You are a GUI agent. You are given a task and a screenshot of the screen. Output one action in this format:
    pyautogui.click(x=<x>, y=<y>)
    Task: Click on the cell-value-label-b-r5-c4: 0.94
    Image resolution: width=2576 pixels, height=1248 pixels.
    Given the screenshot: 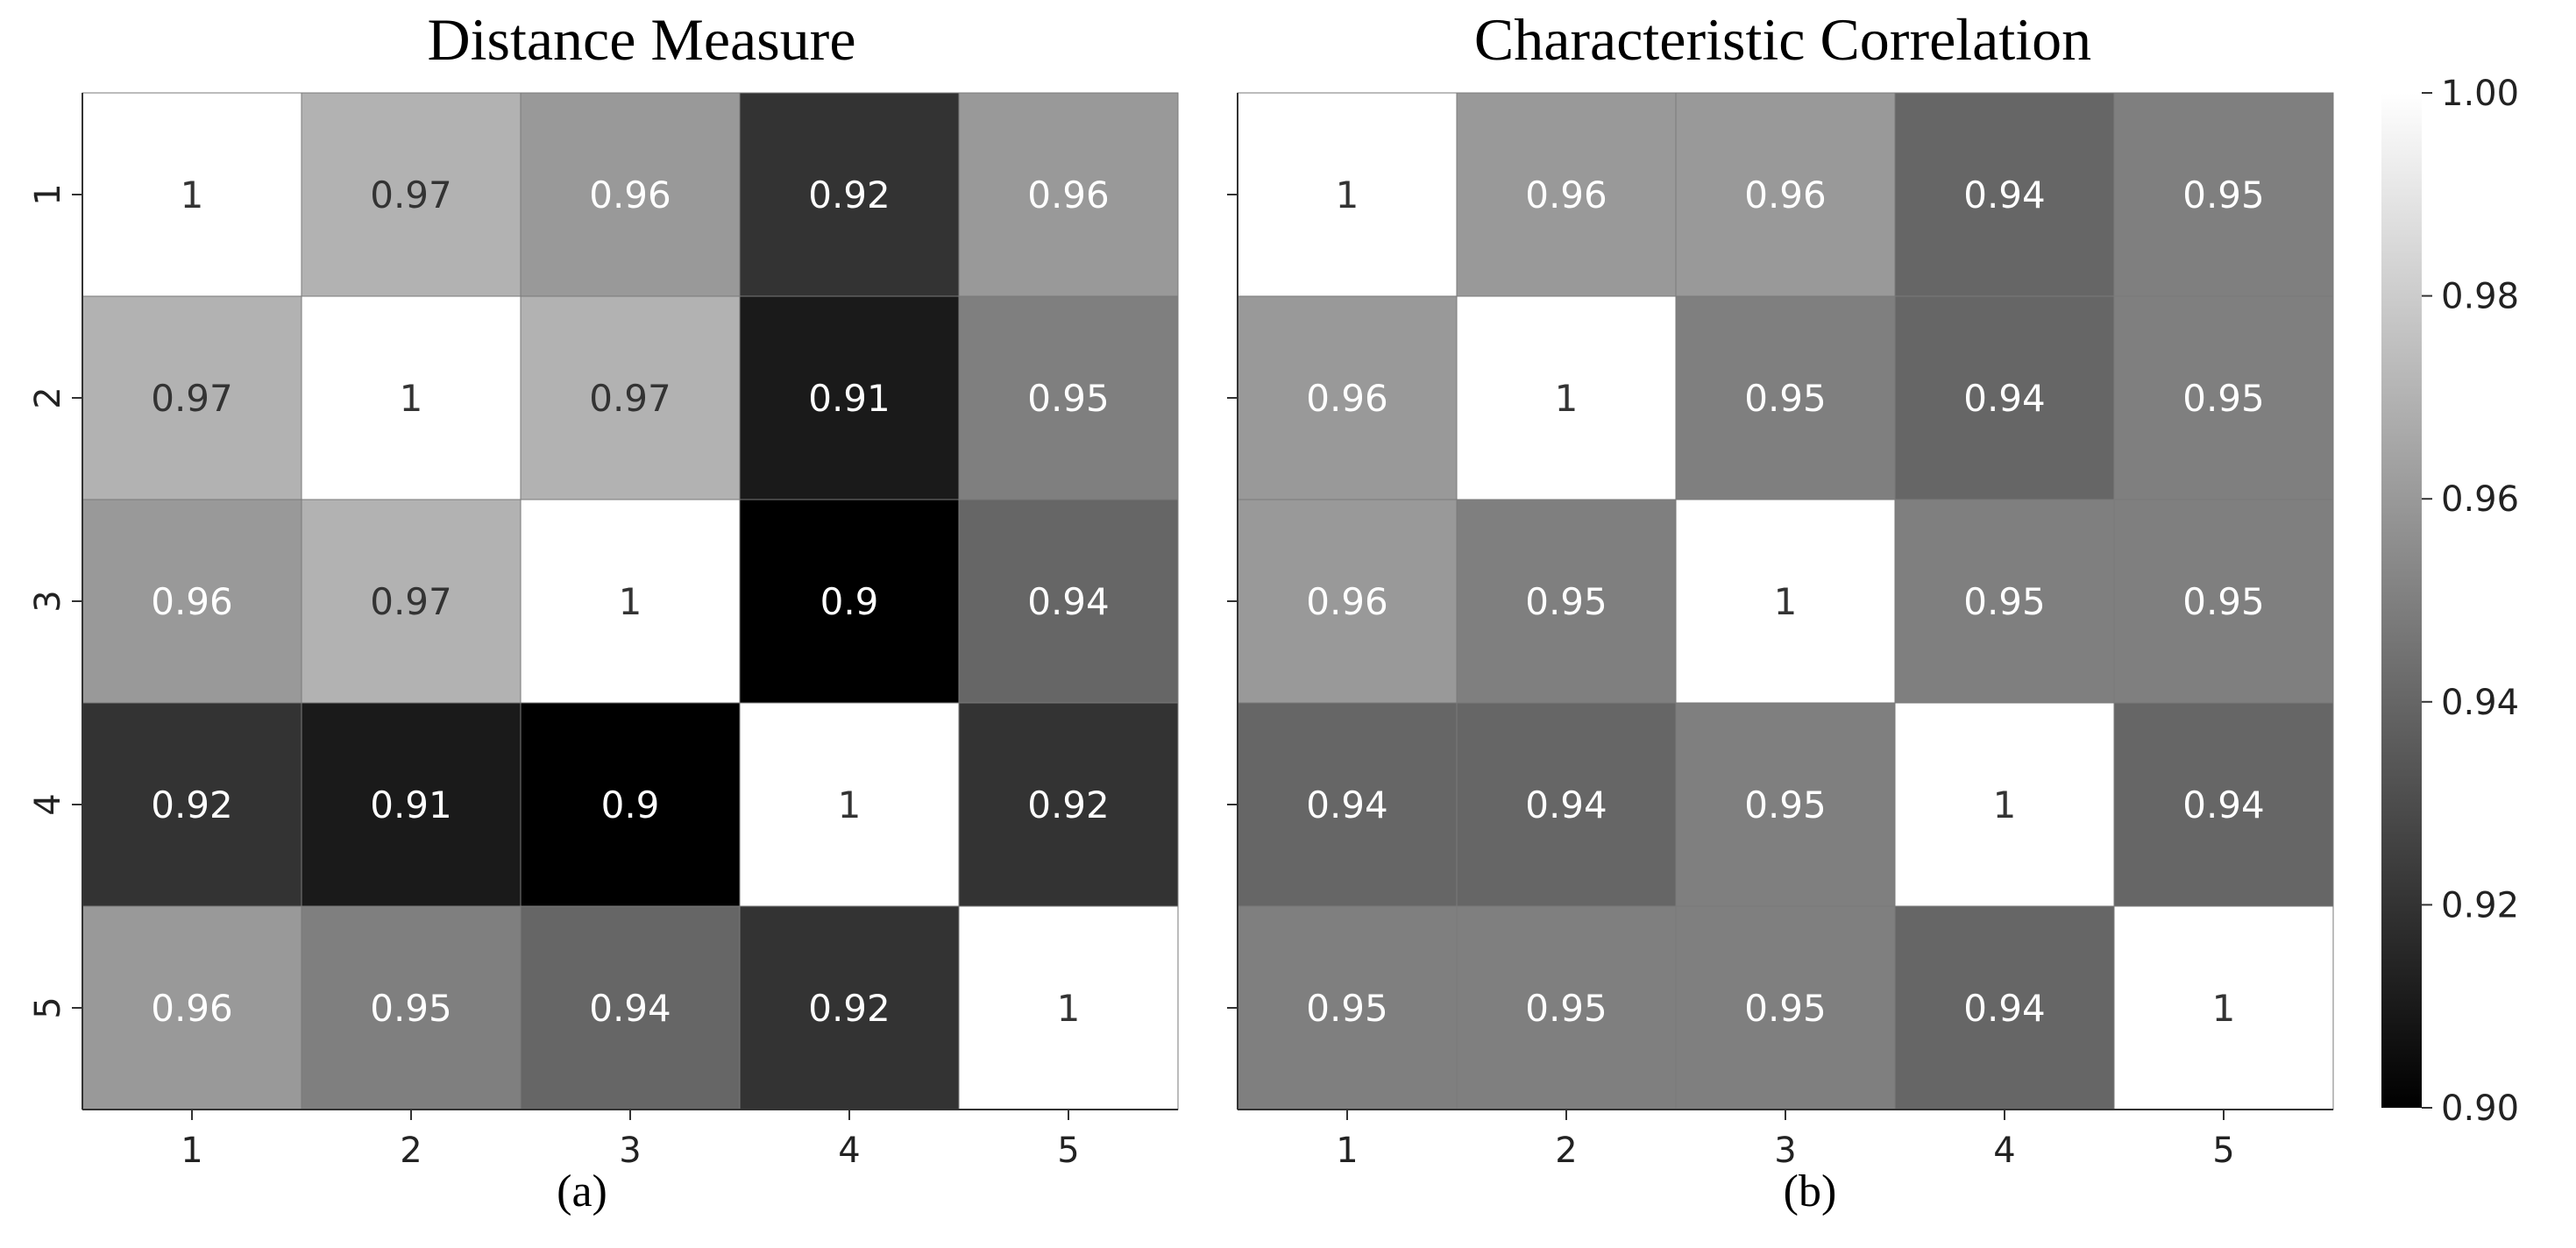 What is the action you would take?
    pyautogui.click(x=2005, y=1008)
    